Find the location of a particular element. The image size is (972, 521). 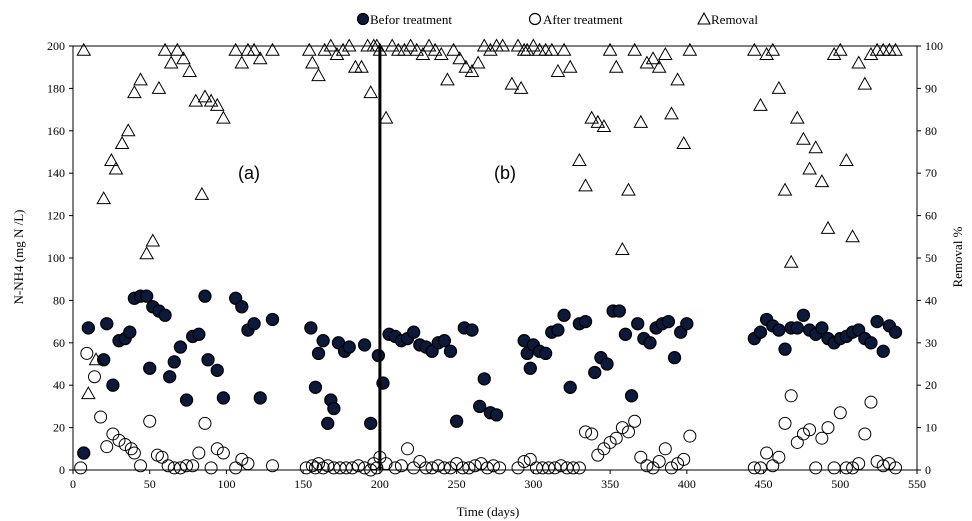

y-left-tick-label: 140 is located at coordinates (56, 173).